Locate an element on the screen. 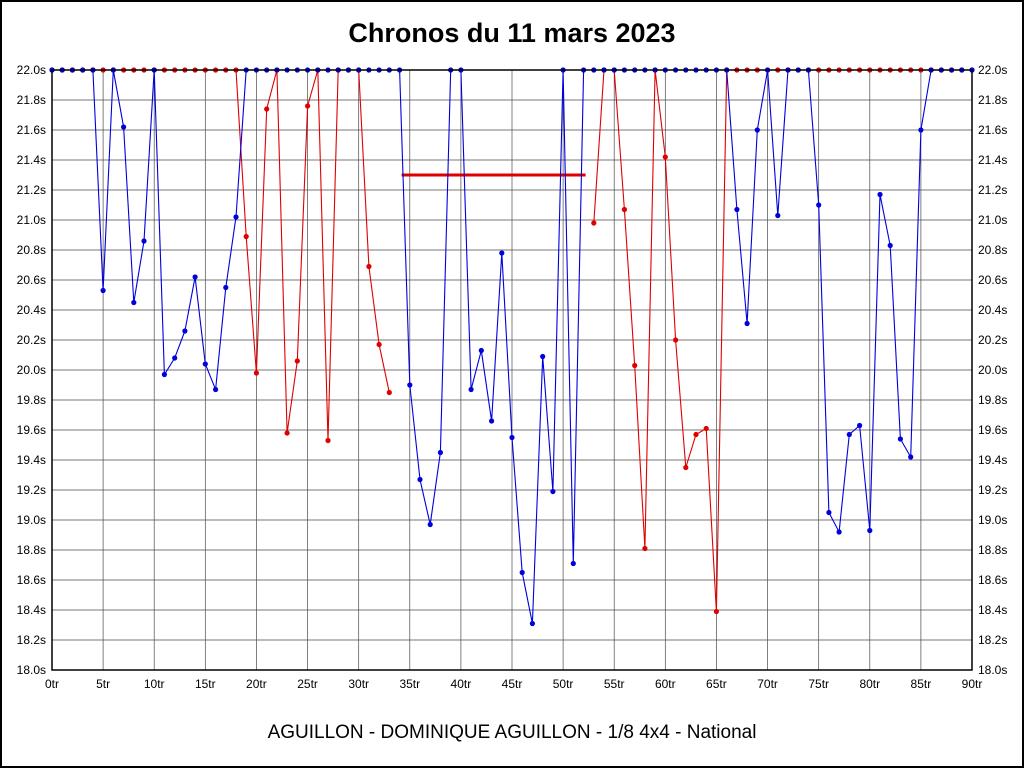 The height and width of the screenshot is (768, 1024). svg-text: 18.8s is located at coordinates (992, 550).